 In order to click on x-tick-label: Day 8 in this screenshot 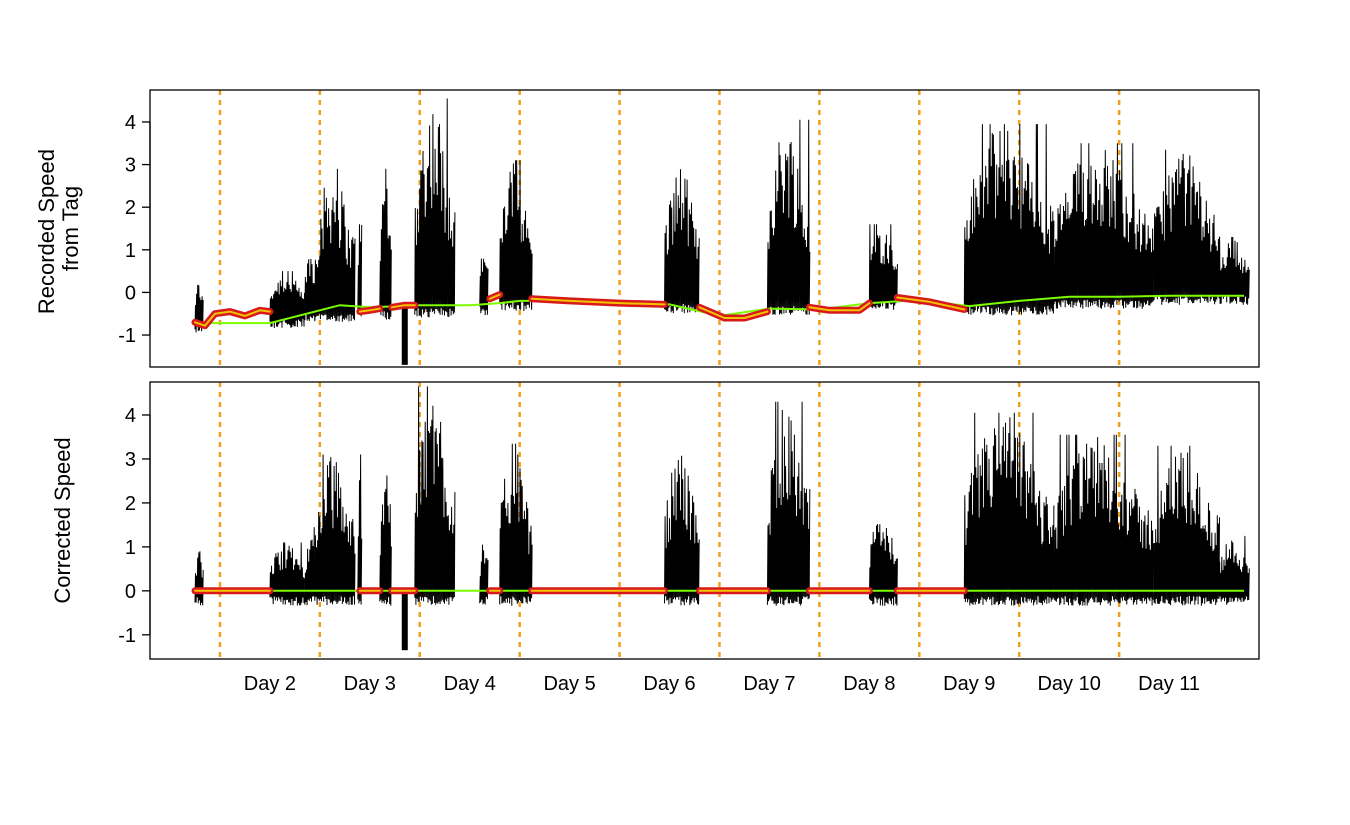, I will do `click(869, 684)`.